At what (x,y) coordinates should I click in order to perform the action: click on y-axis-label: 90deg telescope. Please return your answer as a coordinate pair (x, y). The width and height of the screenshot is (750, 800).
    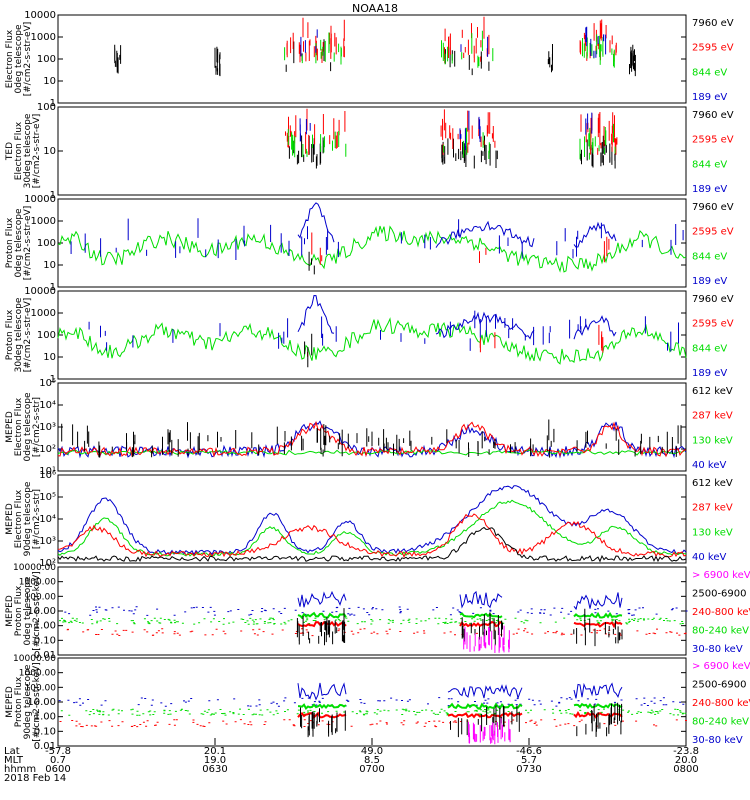
    Looking at the image, I should click on (28, 701).